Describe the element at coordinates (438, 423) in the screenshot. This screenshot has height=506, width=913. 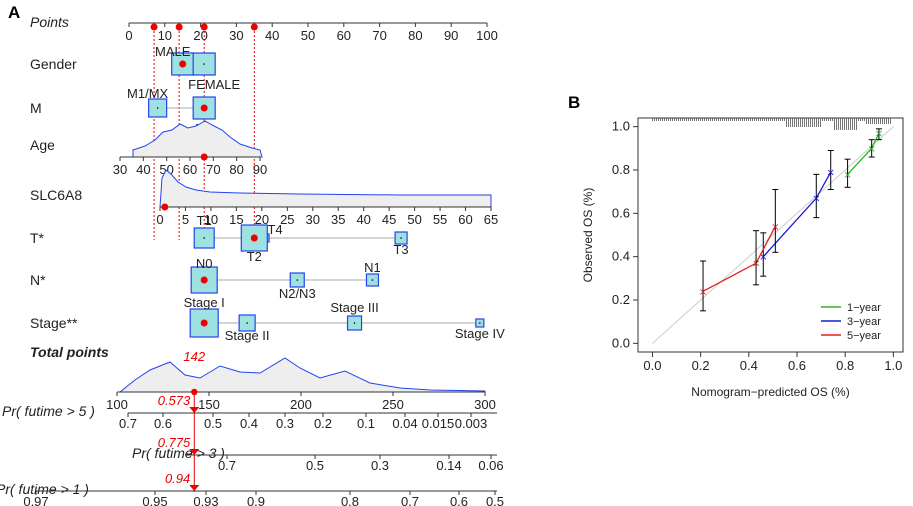
I see `prob-axis-0-tick-label: 0.015` at that location.